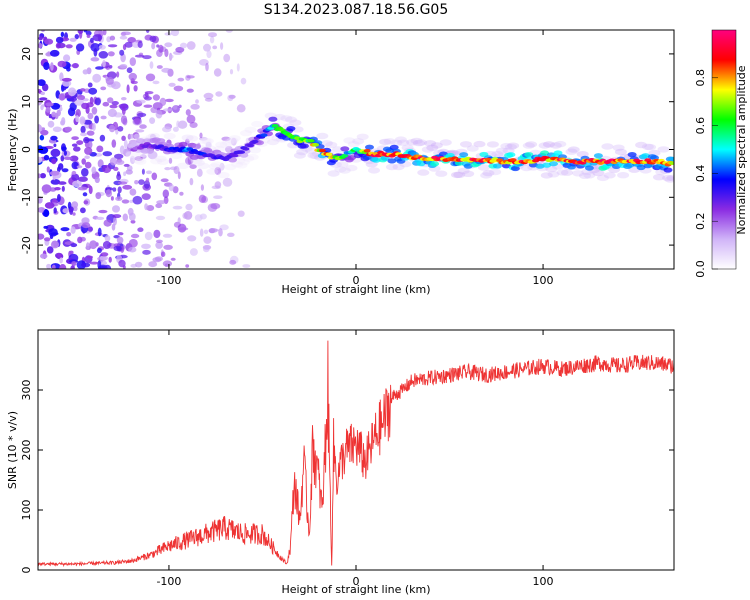  Describe the element at coordinates (26, 510) in the screenshot. I see `y-tick-label: 100` at that location.